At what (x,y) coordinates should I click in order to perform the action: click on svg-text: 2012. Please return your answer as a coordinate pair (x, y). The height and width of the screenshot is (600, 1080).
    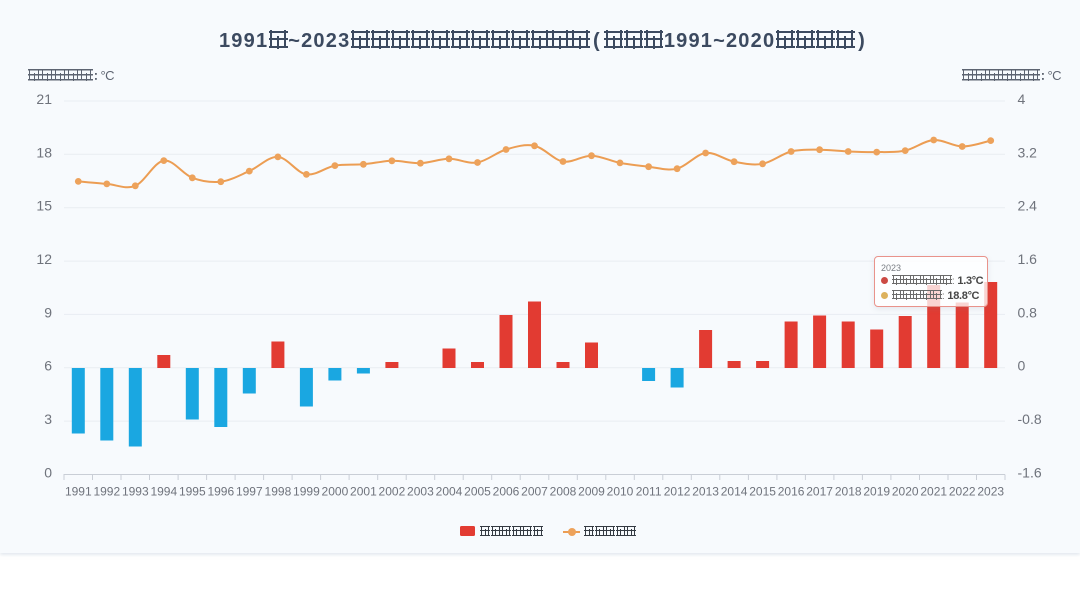
    Looking at the image, I should click on (677, 492).